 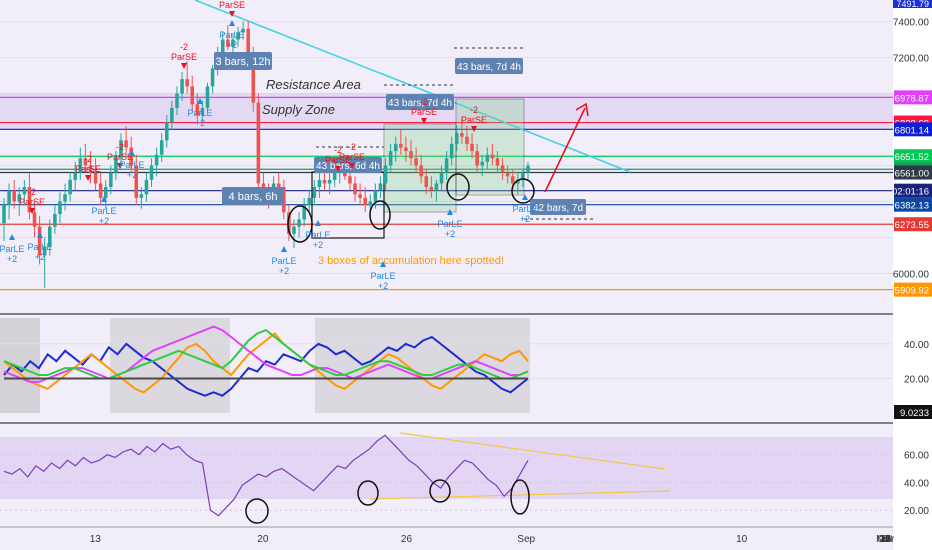 What do you see at coordinates (913, 156) in the screenshot?
I see `level-tag: 6651.52` at bounding box center [913, 156].